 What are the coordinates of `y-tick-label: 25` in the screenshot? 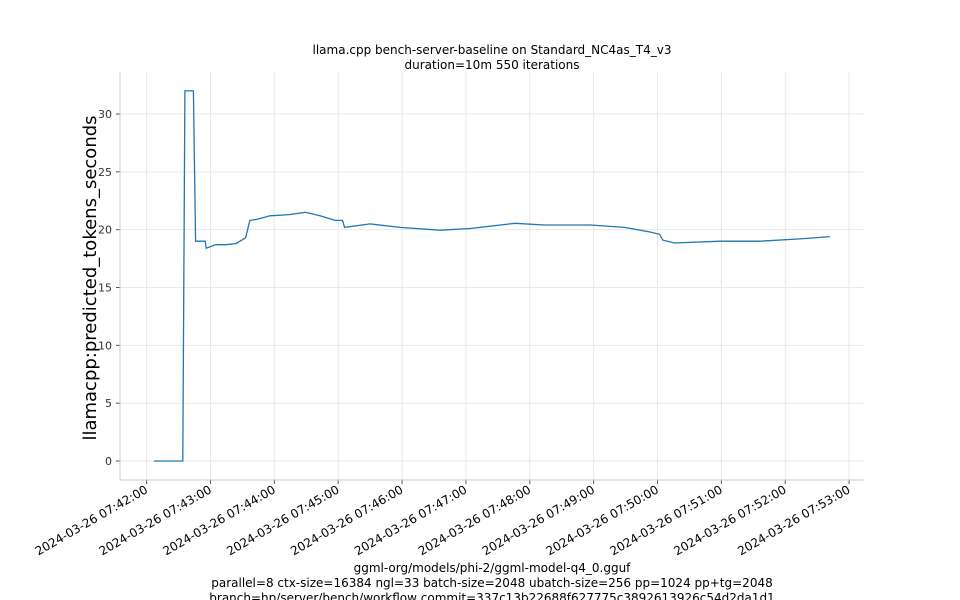 It's located at (105, 172).